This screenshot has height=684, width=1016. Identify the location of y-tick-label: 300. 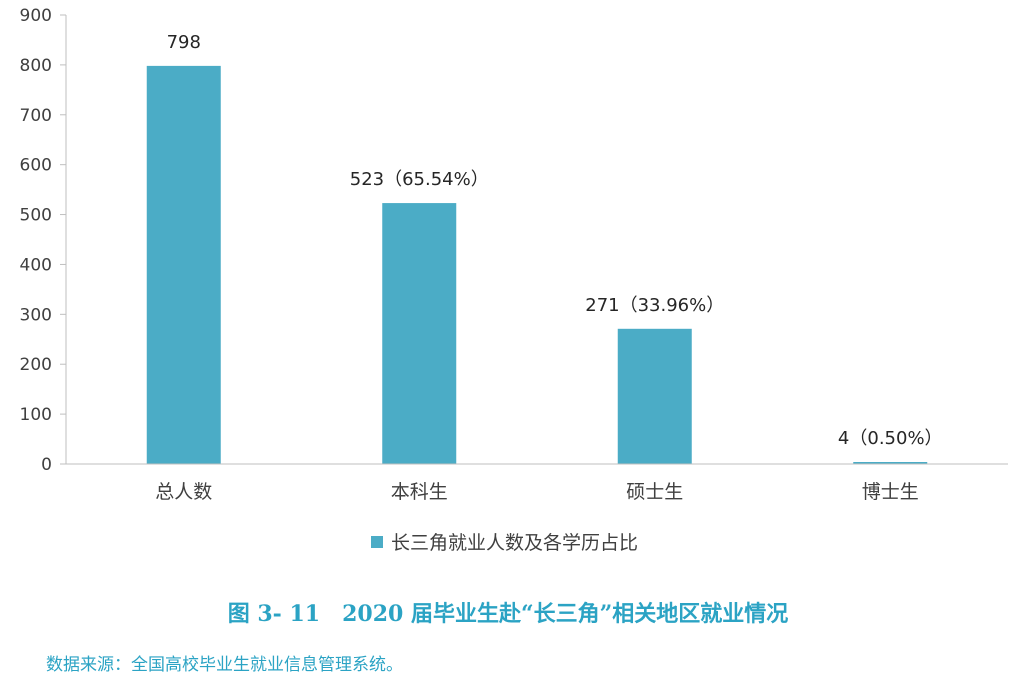
(36, 315).